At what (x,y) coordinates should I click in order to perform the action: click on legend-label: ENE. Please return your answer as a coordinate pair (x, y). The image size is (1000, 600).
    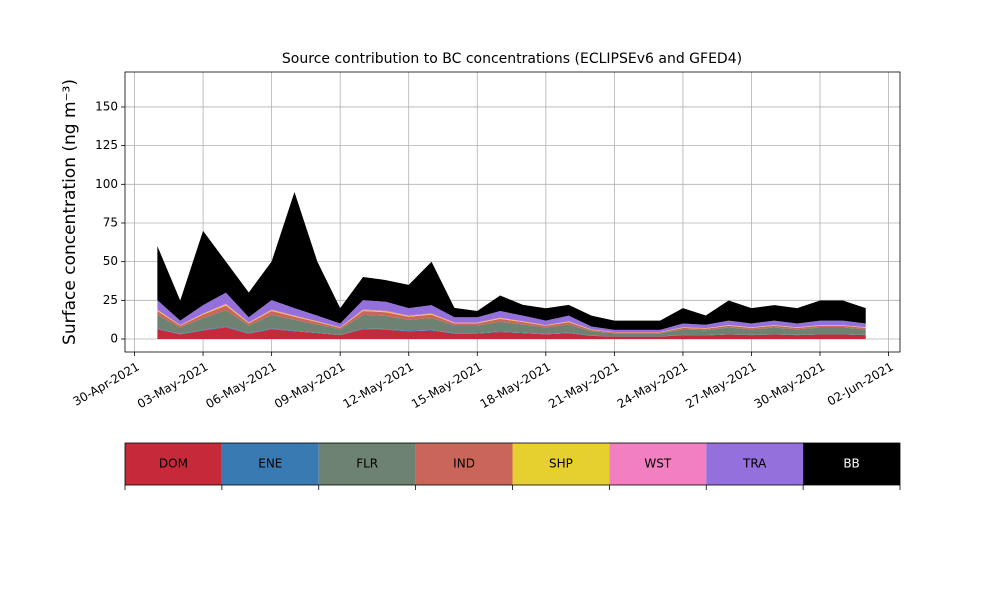
    Looking at the image, I should click on (270, 464).